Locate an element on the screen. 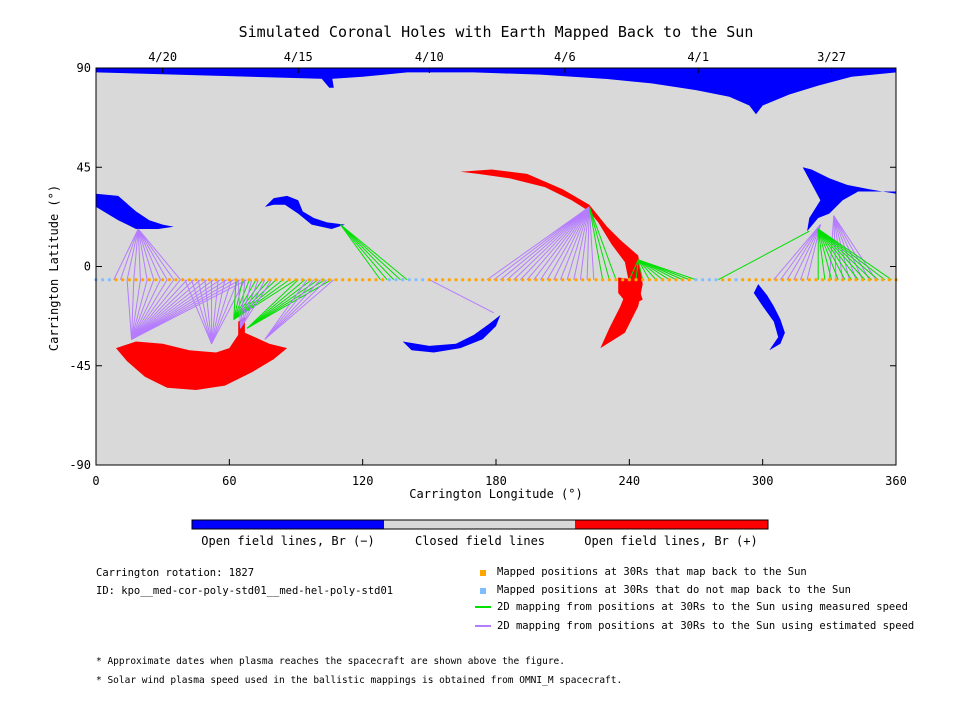 The image size is (960, 720). x-axis-label: Carrington Longitude (°) is located at coordinates (495, 494).